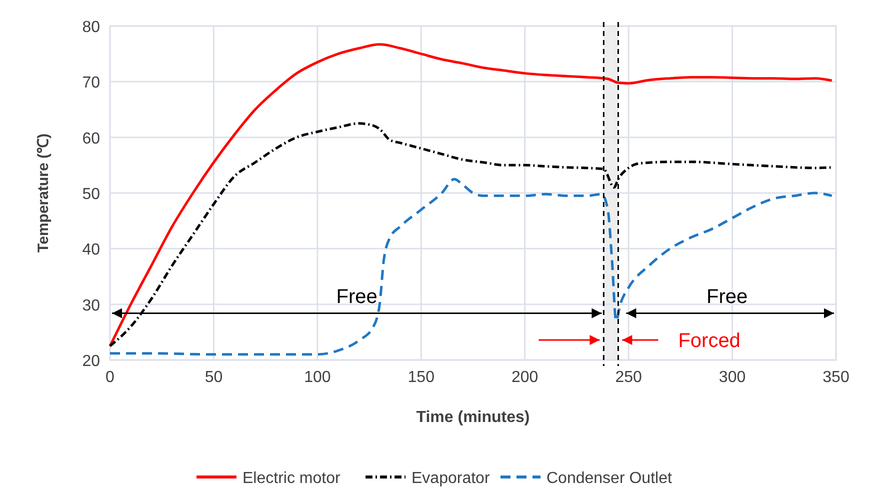  I want to click on x-tick-label: 150, so click(421, 377).